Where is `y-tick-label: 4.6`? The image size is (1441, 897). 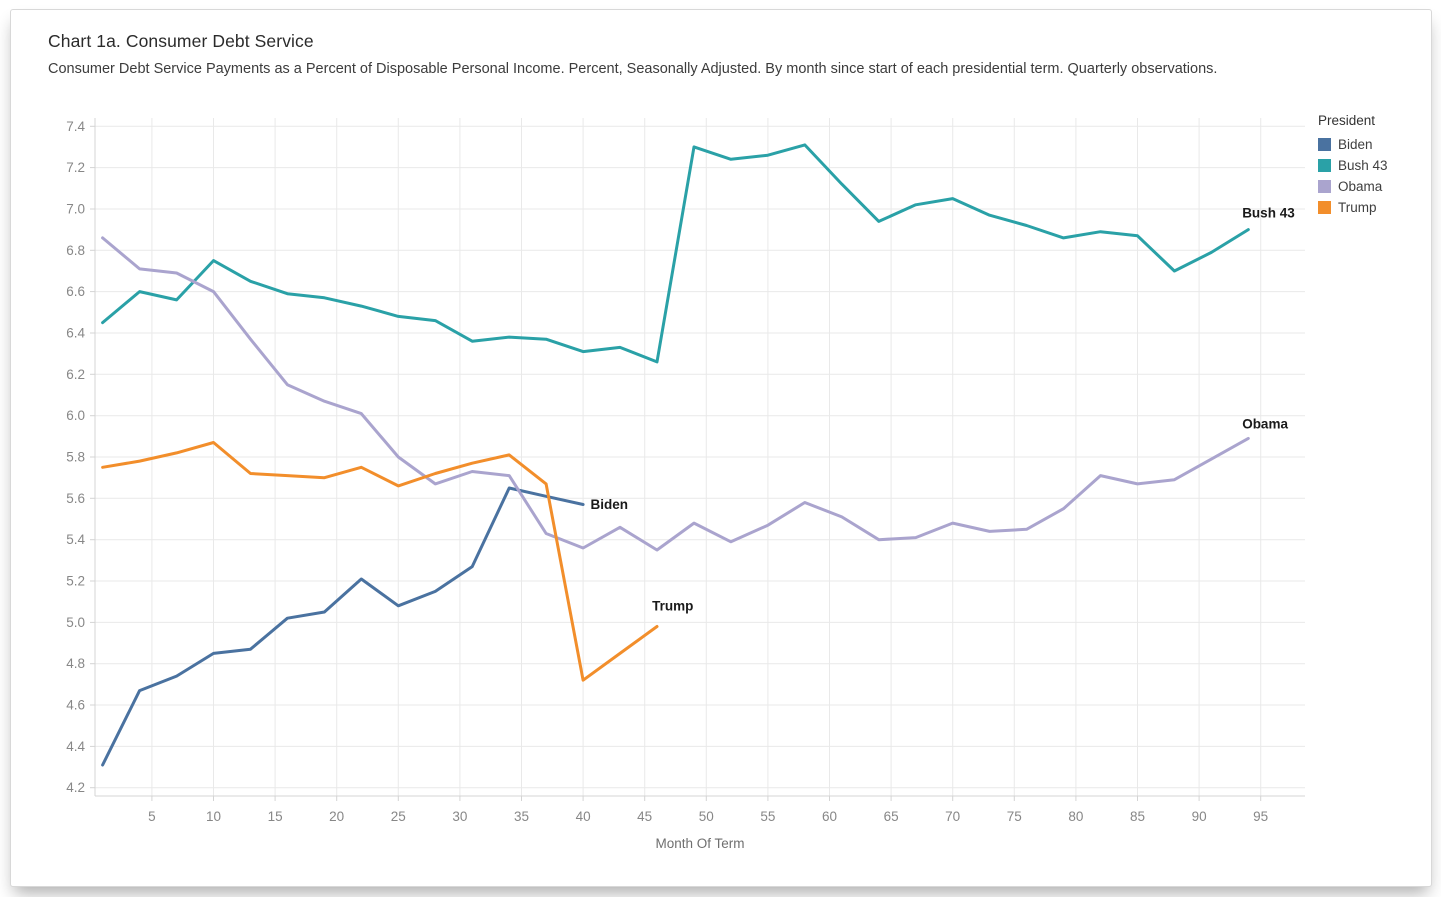 y-tick-label: 4.6 is located at coordinates (75, 705).